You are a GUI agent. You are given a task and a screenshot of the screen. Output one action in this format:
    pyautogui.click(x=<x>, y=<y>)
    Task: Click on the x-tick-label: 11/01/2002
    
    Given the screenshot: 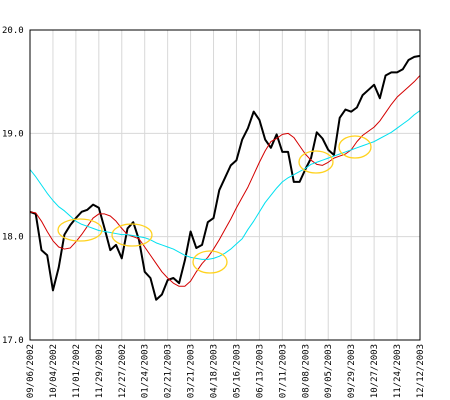 What is the action you would take?
    pyautogui.click(x=77, y=371)
    